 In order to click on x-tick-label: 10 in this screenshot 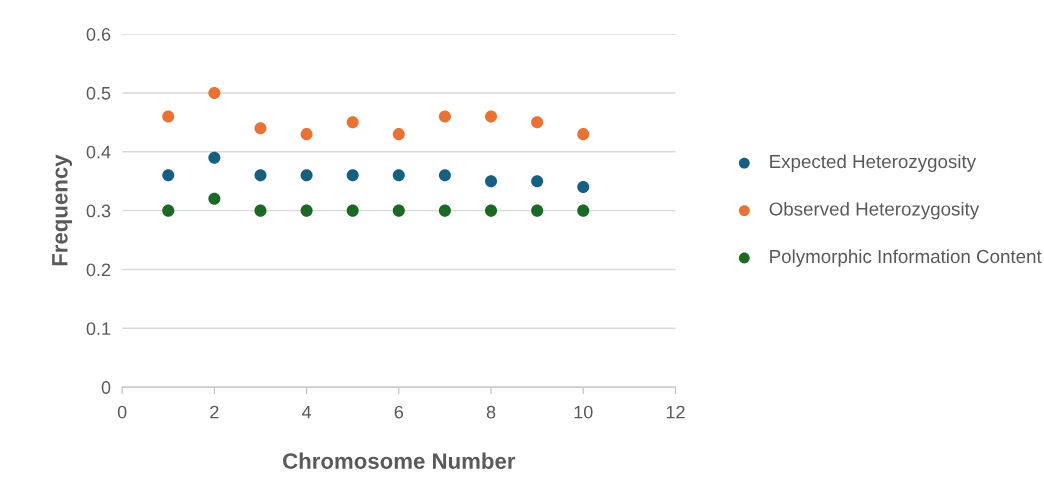, I will do `click(583, 412)`.